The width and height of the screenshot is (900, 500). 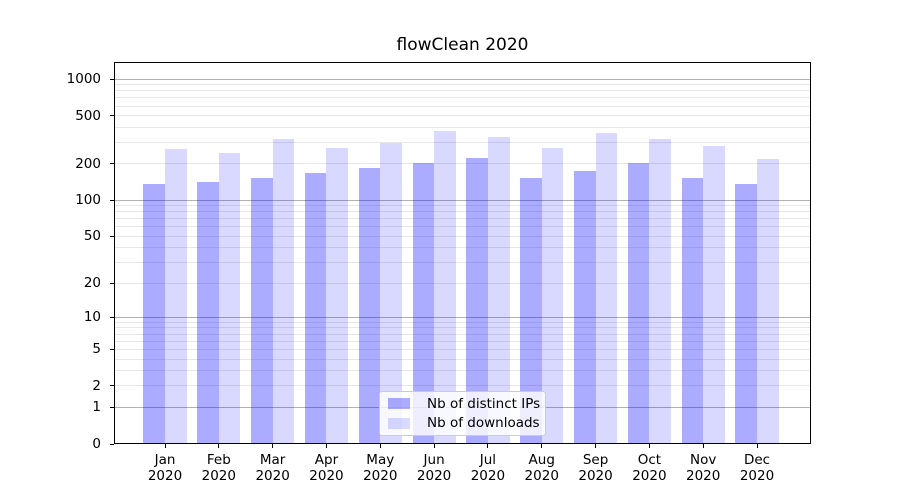 What do you see at coordinates (96, 444) in the screenshot?
I see `y-axis-tick-label: 0` at bounding box center [96, 444].